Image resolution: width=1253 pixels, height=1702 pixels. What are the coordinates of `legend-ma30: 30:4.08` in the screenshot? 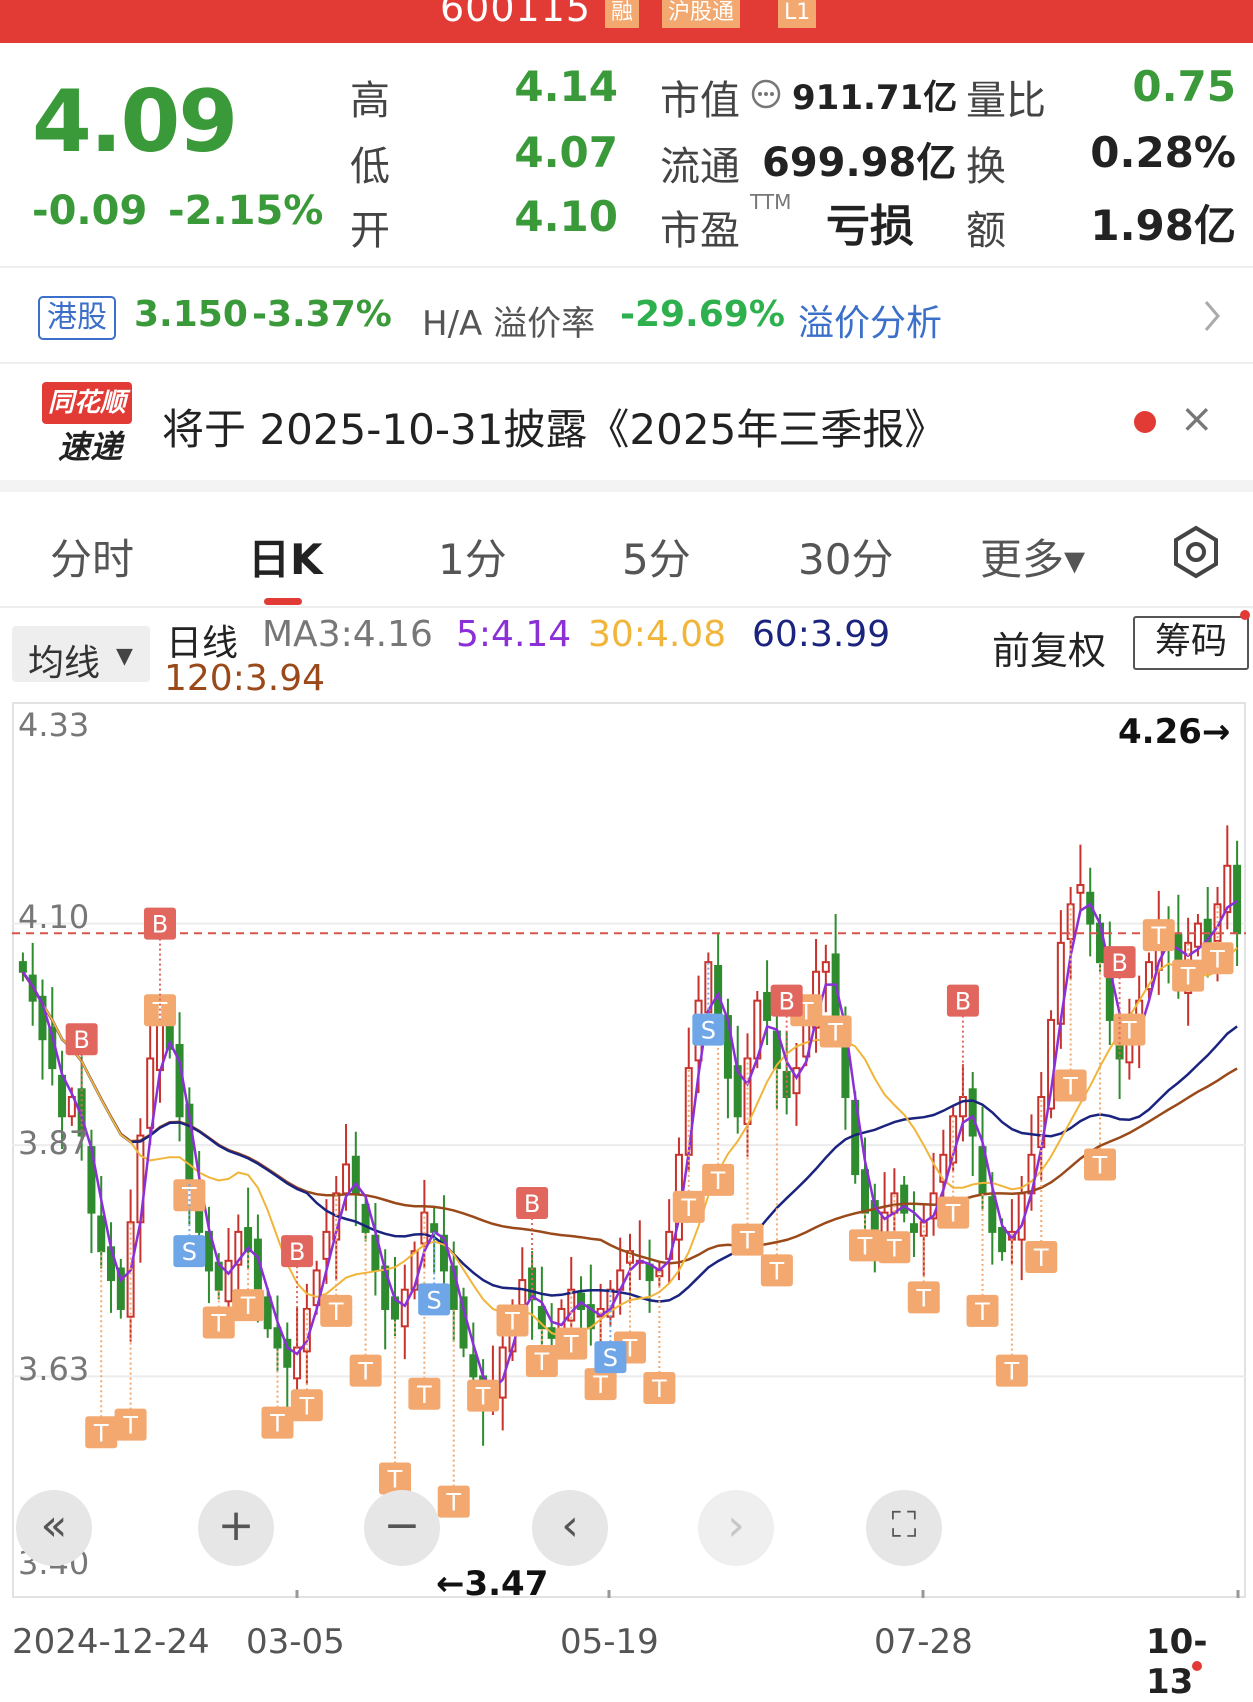 It's located at (657, 634).